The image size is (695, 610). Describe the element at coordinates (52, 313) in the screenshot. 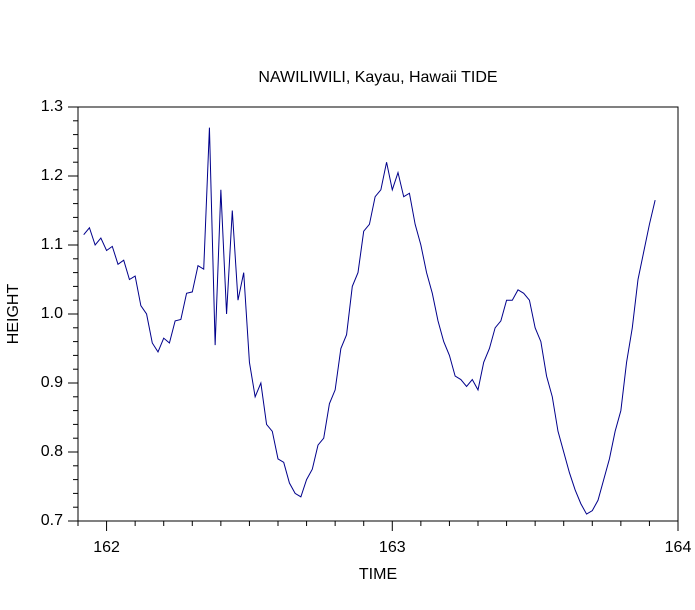

I see `y-tick-label: 1.0` at that location.